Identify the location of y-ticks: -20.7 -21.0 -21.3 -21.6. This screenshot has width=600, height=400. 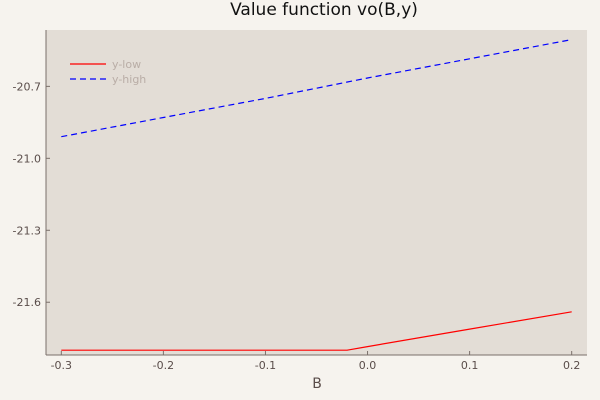
(31, 194).